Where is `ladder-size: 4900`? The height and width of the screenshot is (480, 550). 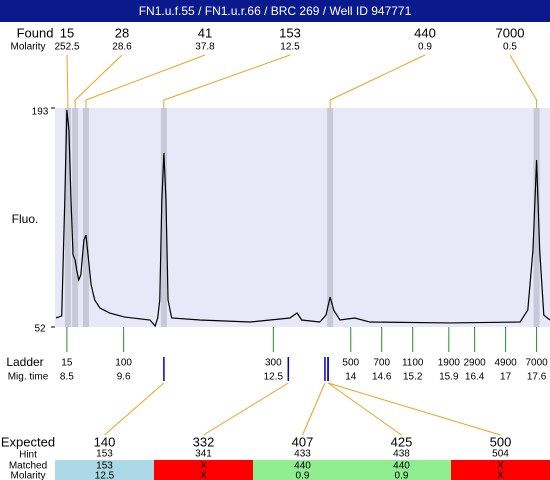 ladder-size: 4900 is located at coordinates (505, 363).